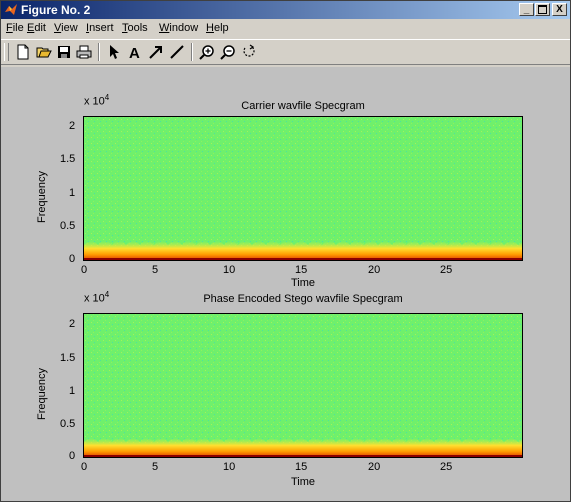  I want to click on zoom-in-icon, so click(207, 52).